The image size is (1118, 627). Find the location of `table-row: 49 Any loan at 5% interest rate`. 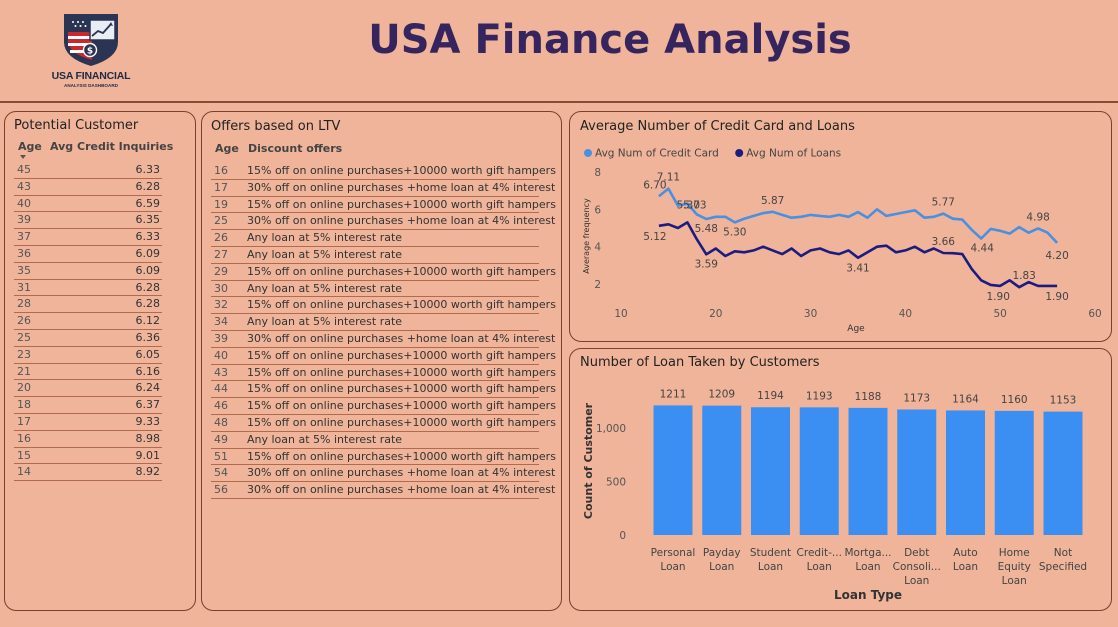

table-row: 49 Any loan at 5% interest rate is located at coordinates (375, 440).